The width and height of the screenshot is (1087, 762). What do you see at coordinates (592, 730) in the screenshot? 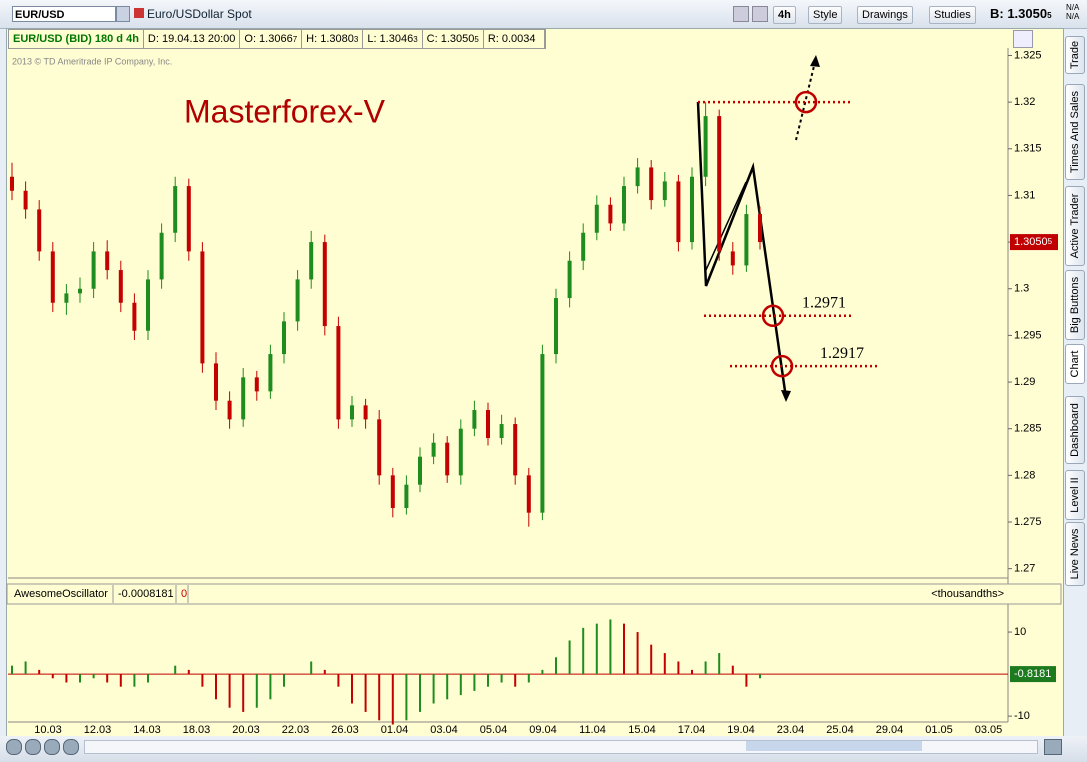
I see `x-tick-label: 11.04` at bounding box center [592, 730].